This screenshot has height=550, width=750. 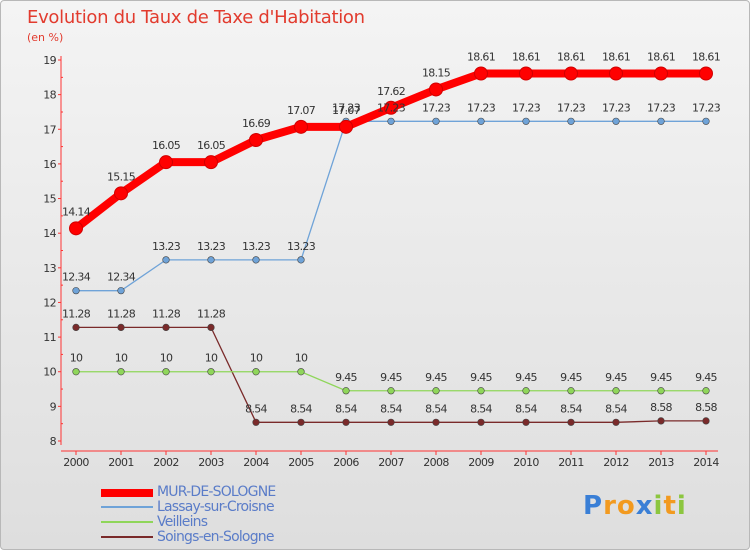 I want to click on y-tick-label: 12, so click(x=49, y=302).